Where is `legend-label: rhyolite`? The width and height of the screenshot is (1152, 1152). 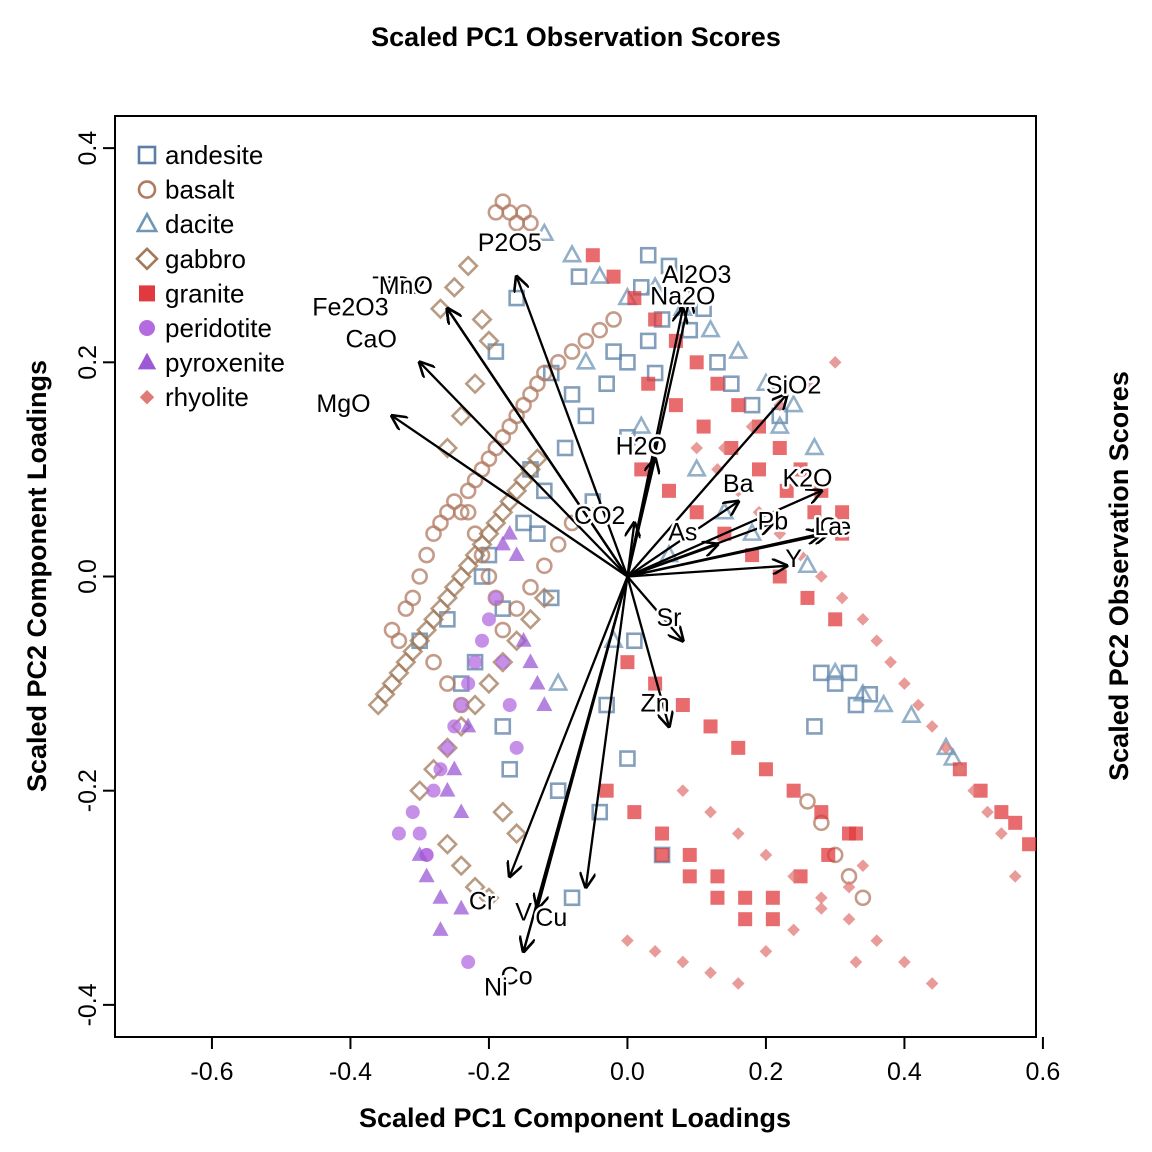 legend-label: rhyolite is located at coordinates (207, 397).